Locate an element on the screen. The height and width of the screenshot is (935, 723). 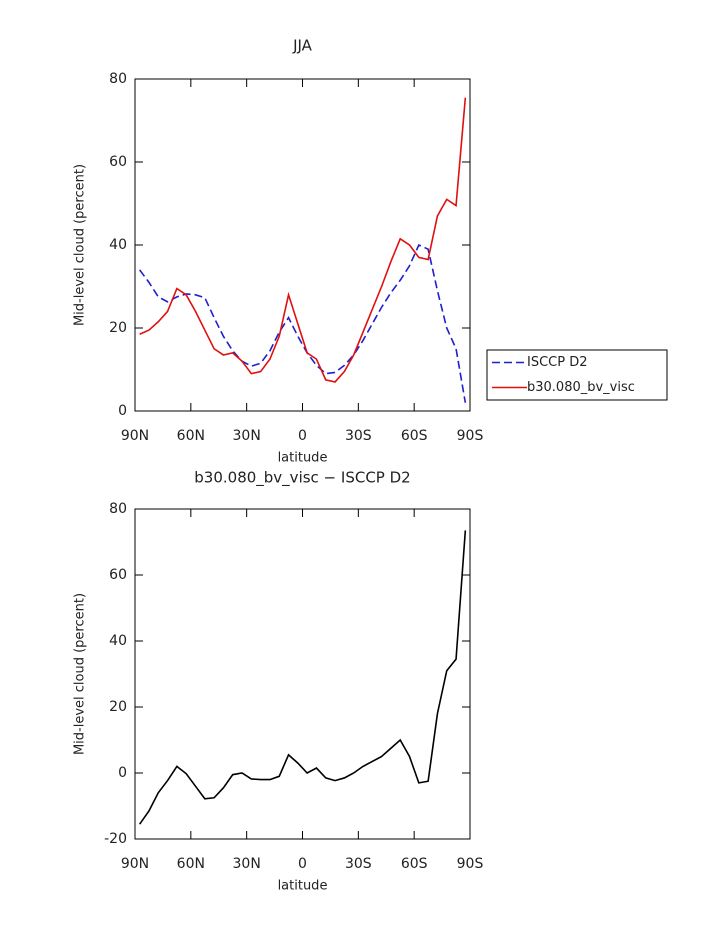
chart-title: JJA is located at coordinates (302, 46).